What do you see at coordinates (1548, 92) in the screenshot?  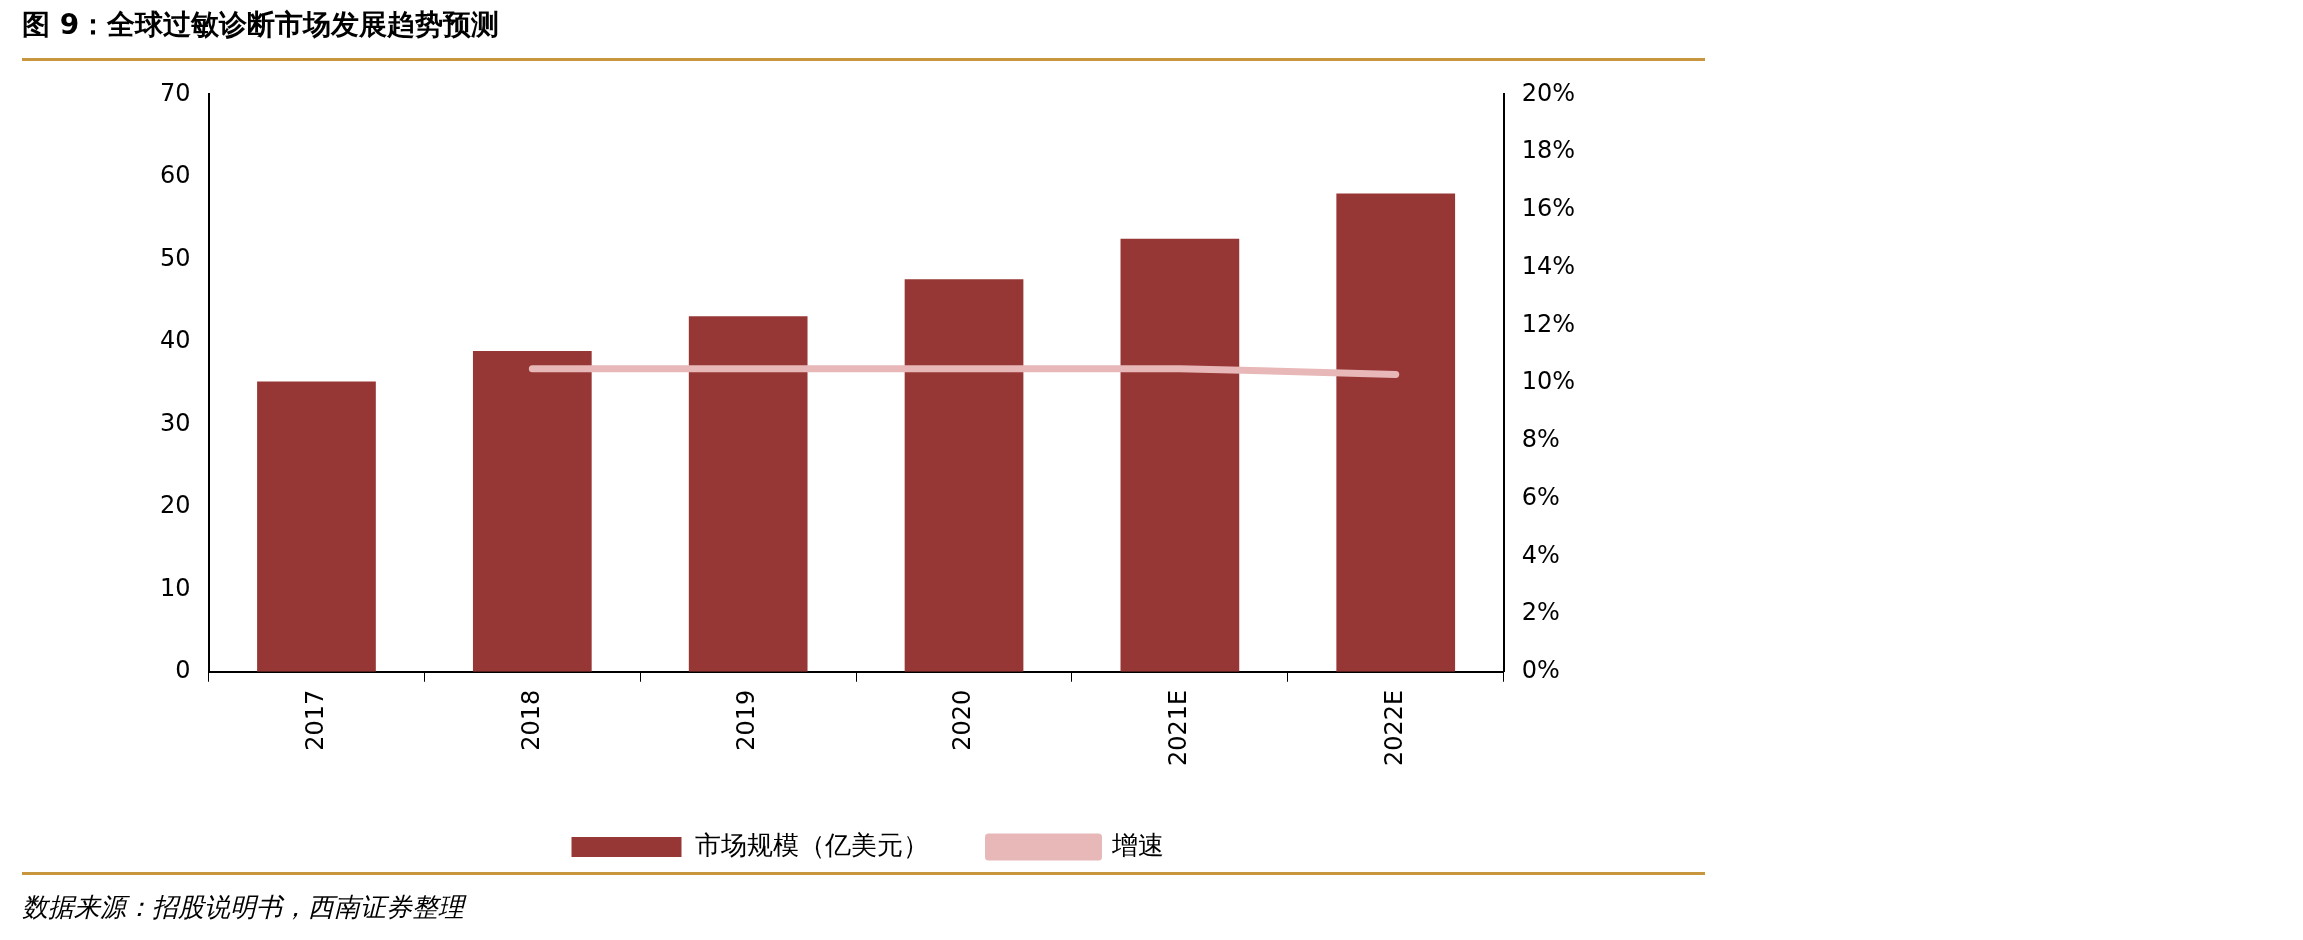 I see `y2-tick-label: 20%` at bounding box center [1548, 92].